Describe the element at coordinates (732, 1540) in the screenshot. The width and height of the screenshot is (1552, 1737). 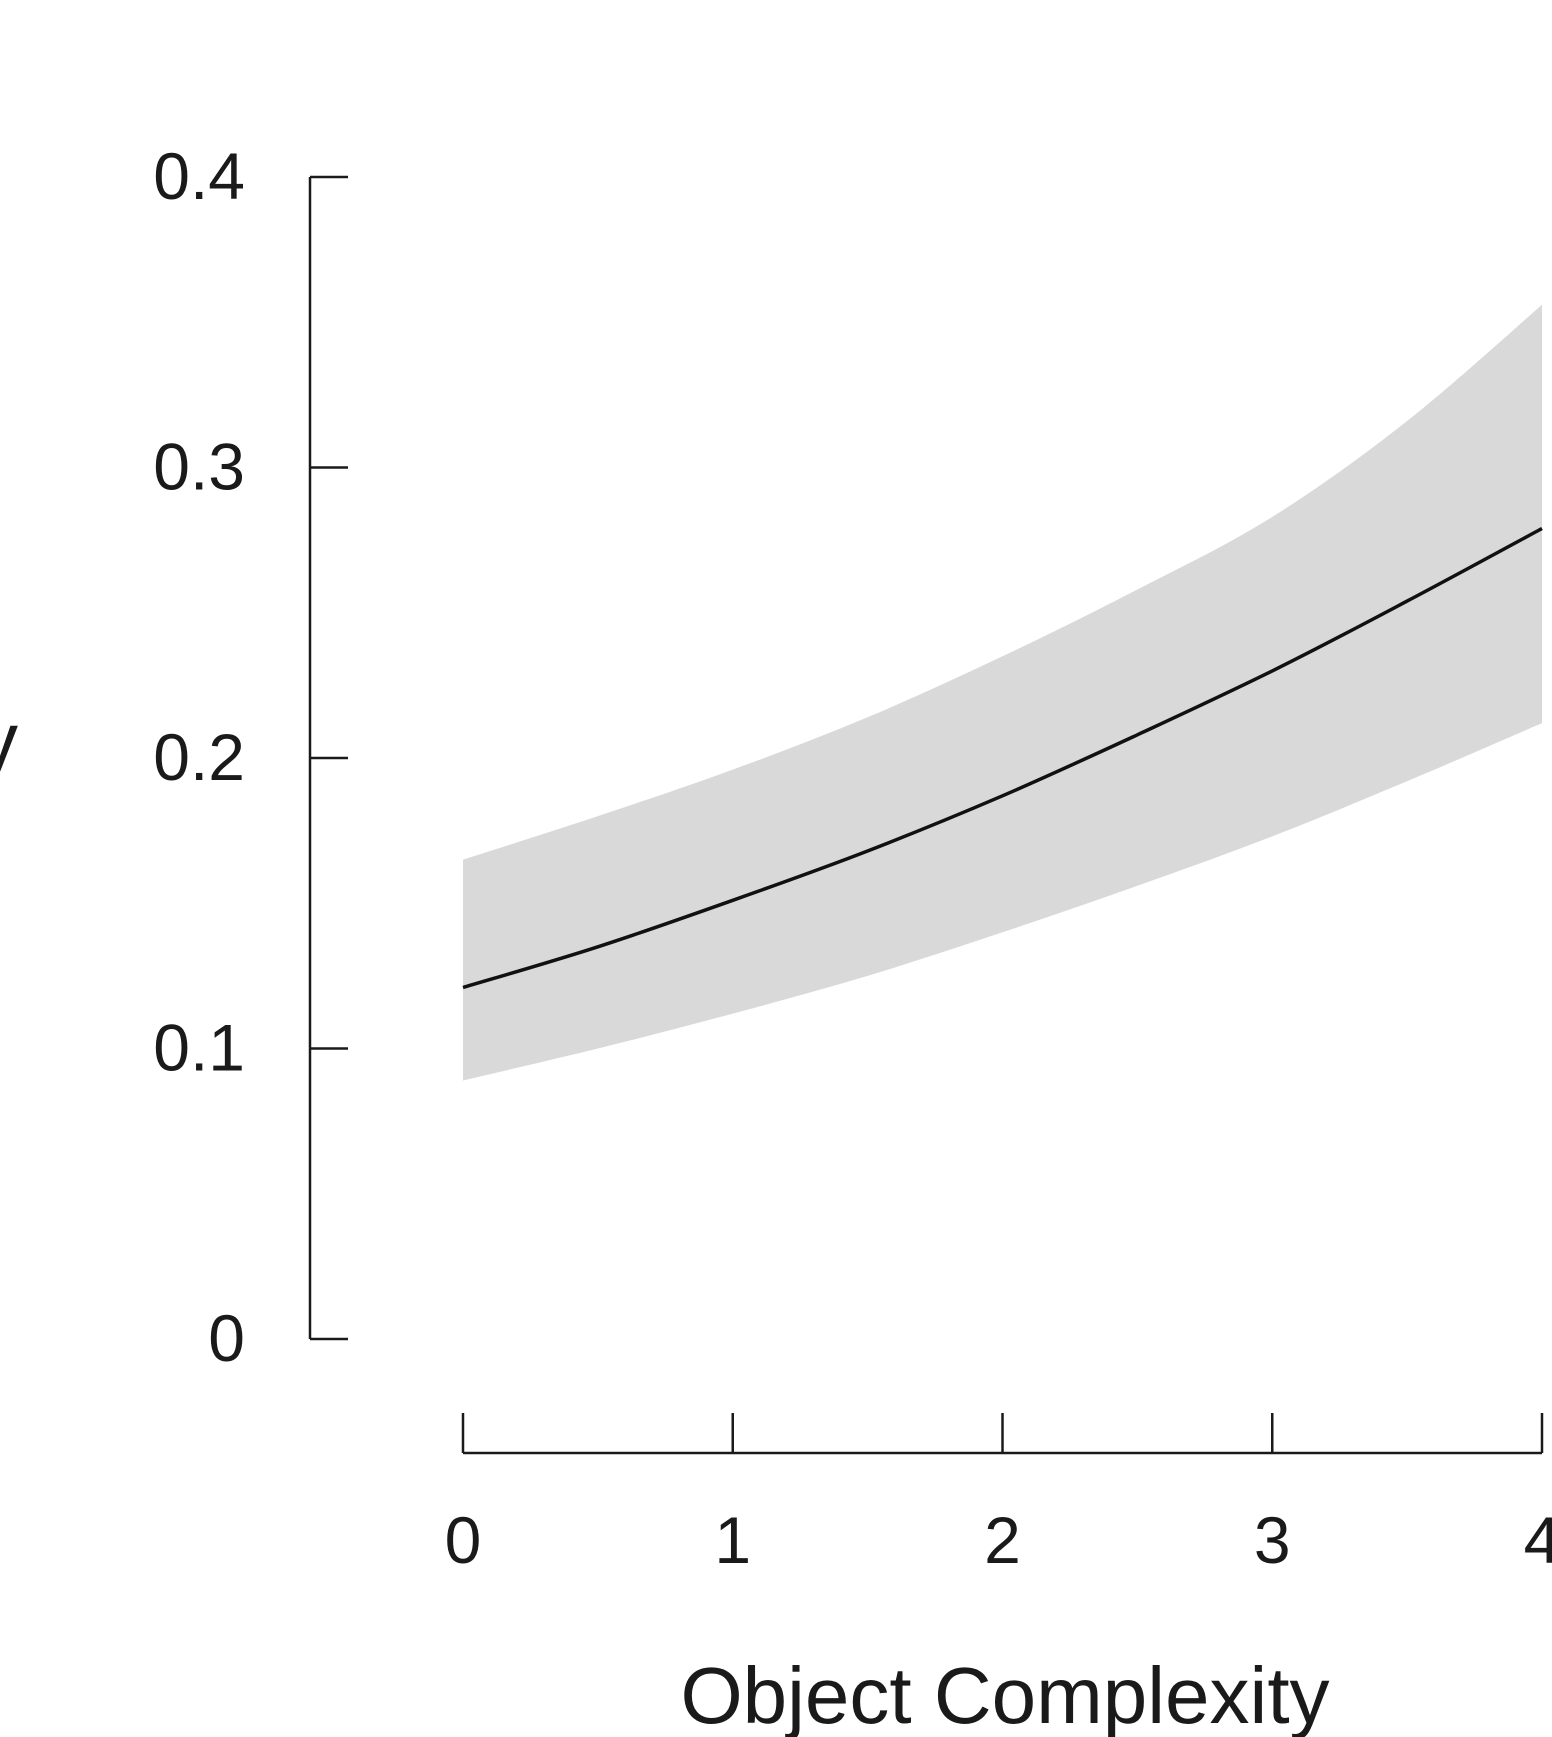
I see `x-tick-label: 1` at that location.